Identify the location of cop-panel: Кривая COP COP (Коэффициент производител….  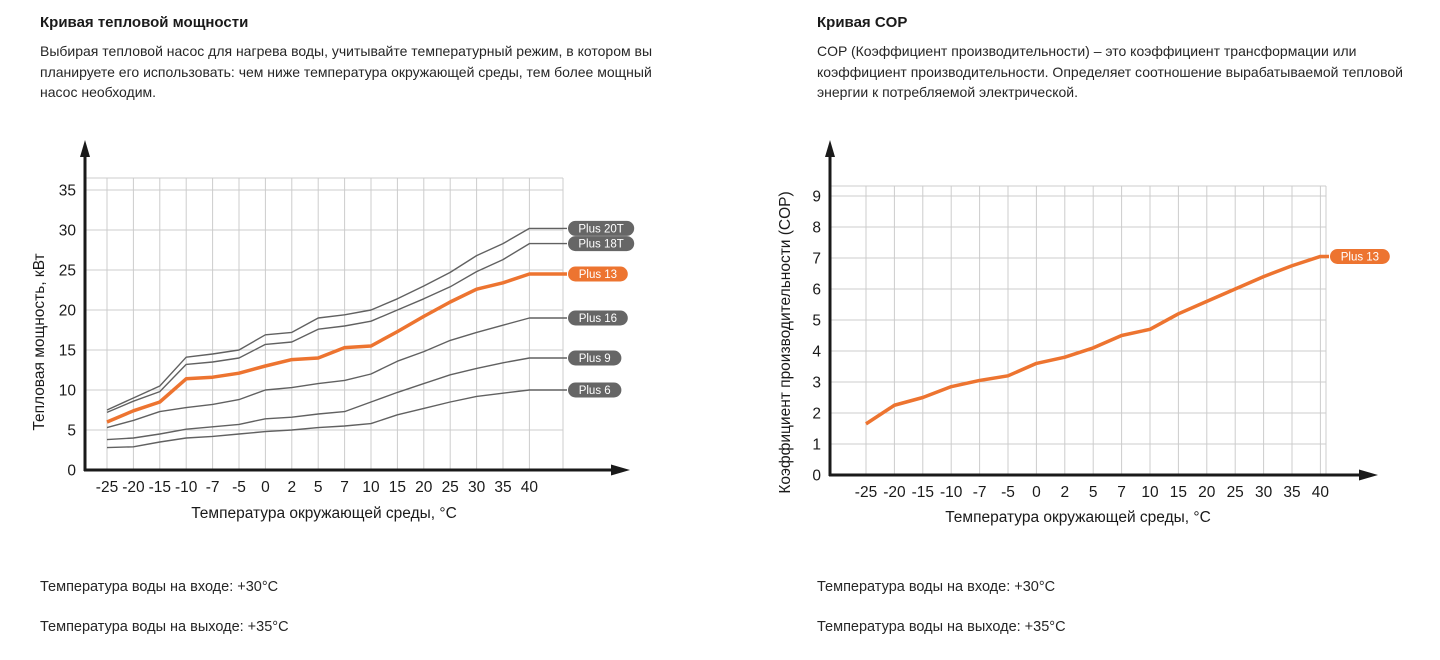
(1119, 57).